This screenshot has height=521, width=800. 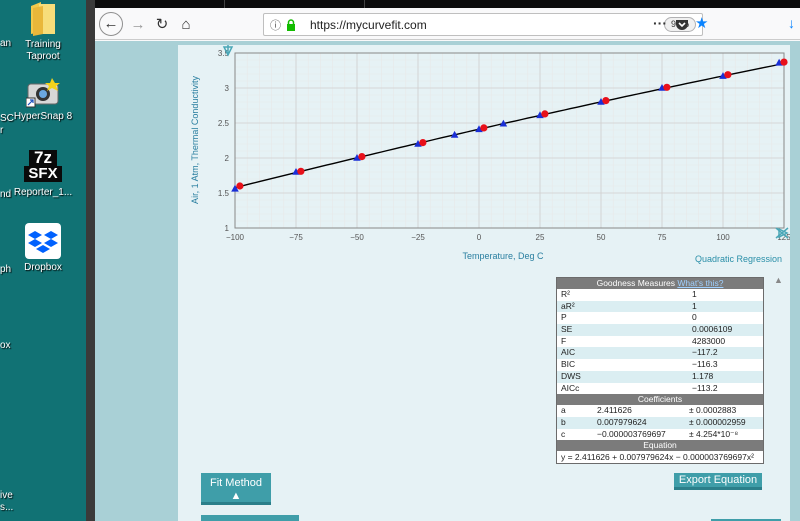 What do you see at coordinates (601, 237) in the screenshot?
I see `x-tick-label: 50` at bounding box center [601, 237].